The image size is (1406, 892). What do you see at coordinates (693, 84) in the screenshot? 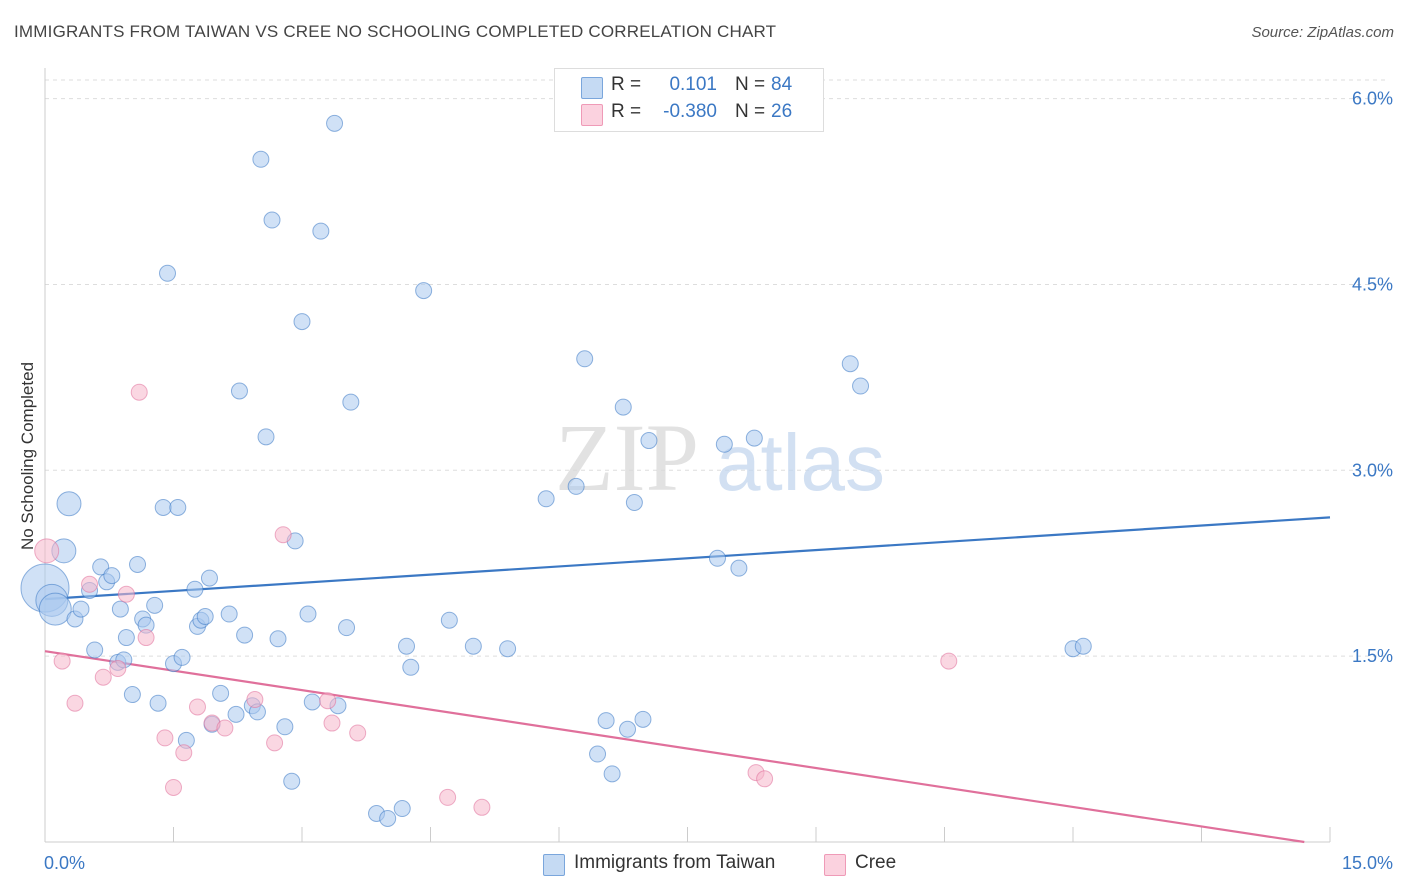
I see `legend-r-value: 0.101` at bounding box center [693, 84].